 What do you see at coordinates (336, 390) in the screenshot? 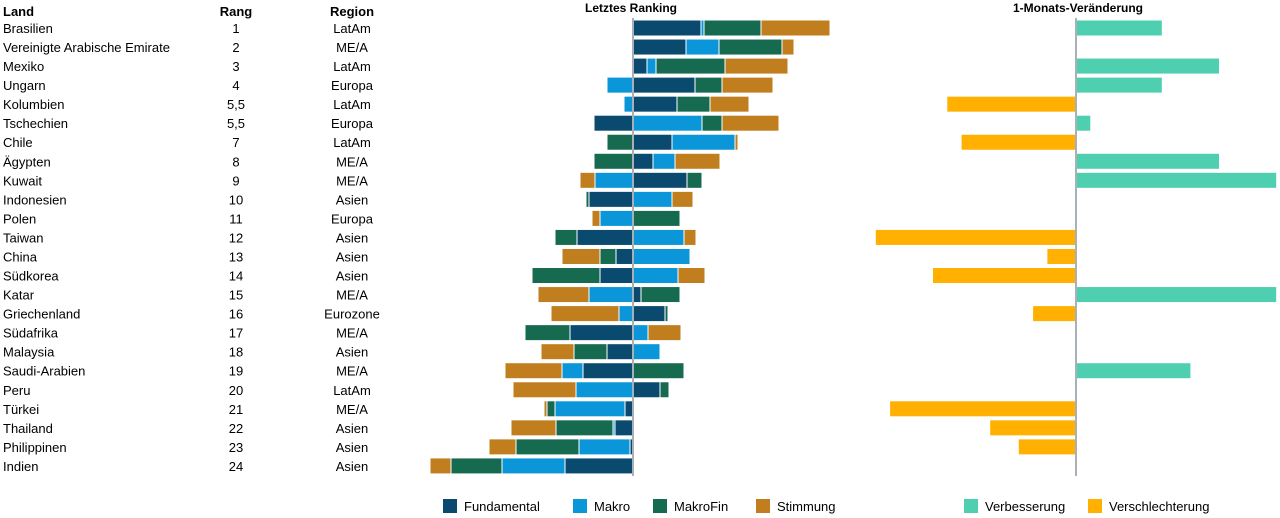
I see `table-row: Peru 20 LatAm` at bounding box center [336, 390].